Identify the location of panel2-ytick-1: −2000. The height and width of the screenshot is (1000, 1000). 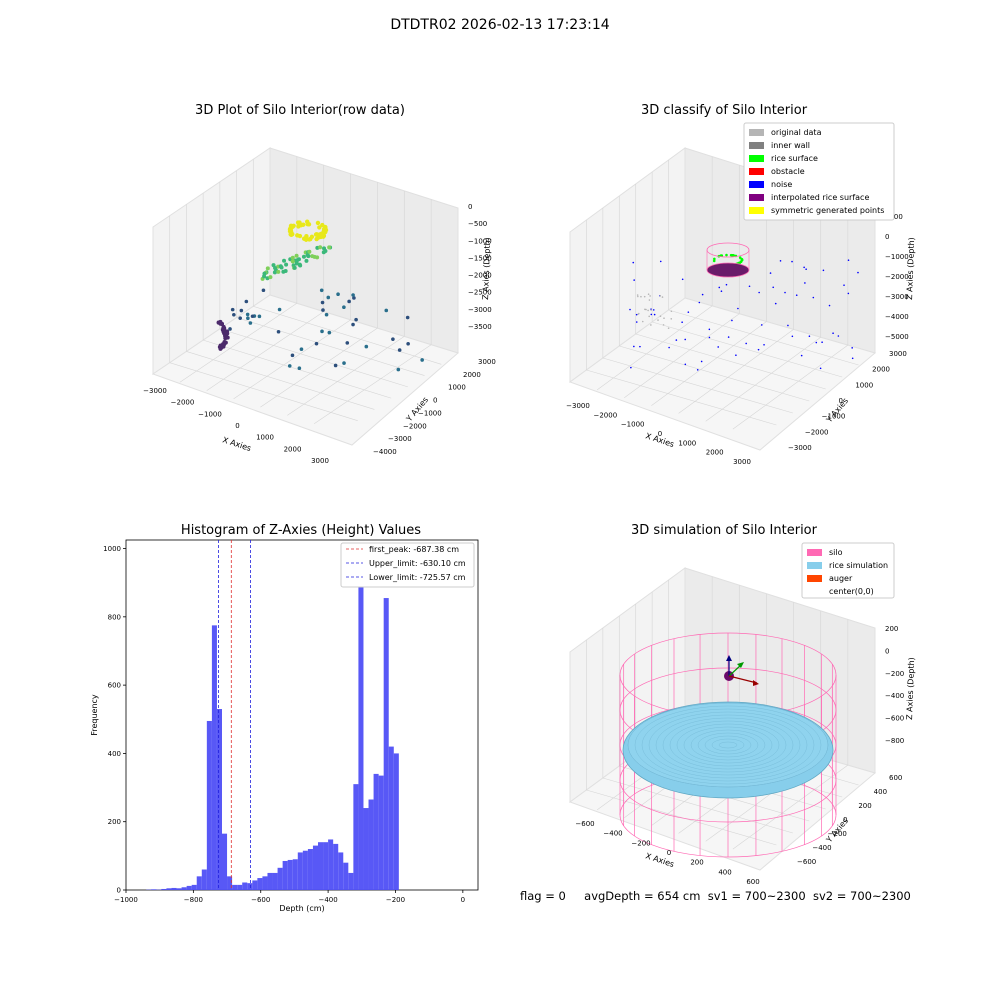
(817, 432).